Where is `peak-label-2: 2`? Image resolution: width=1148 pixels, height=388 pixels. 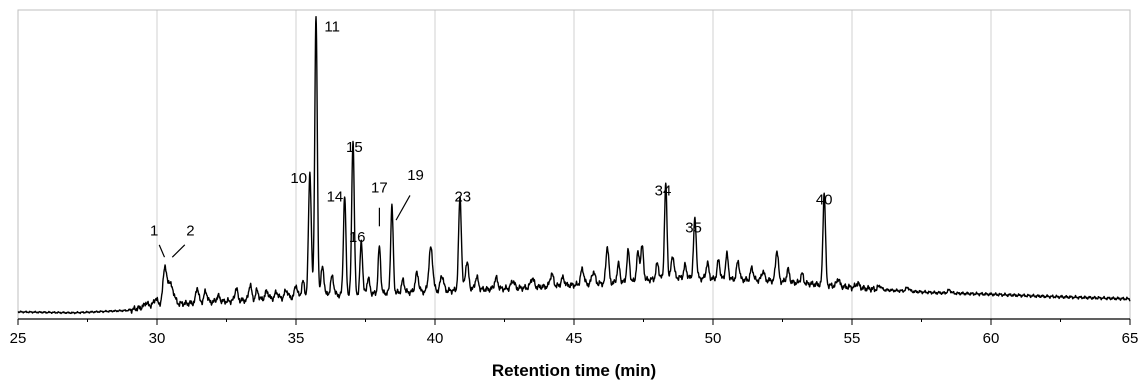 peak-label-2: 2 is located at coordinates (190, 231).